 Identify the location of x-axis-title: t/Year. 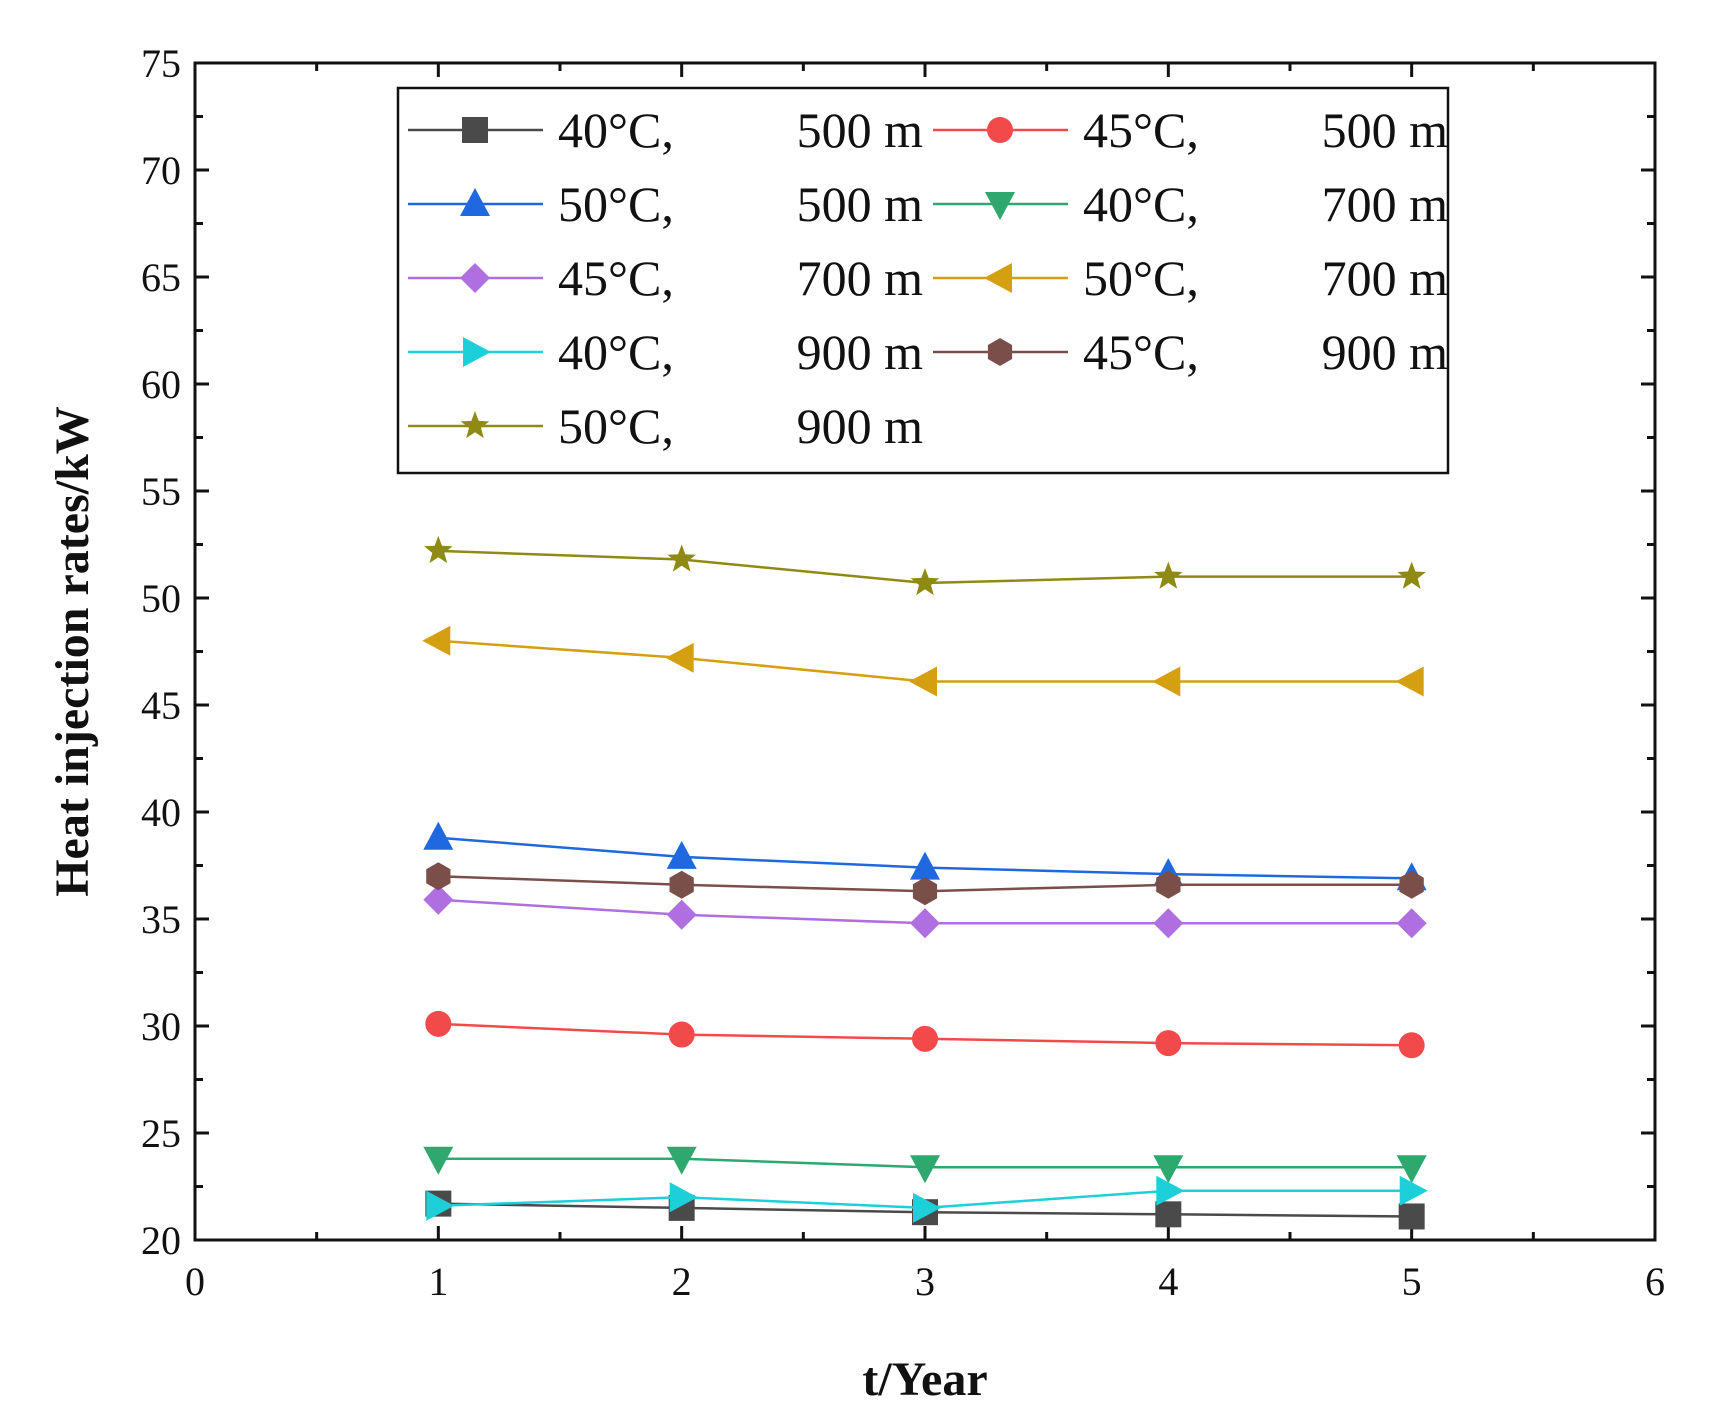
(924, 1379).